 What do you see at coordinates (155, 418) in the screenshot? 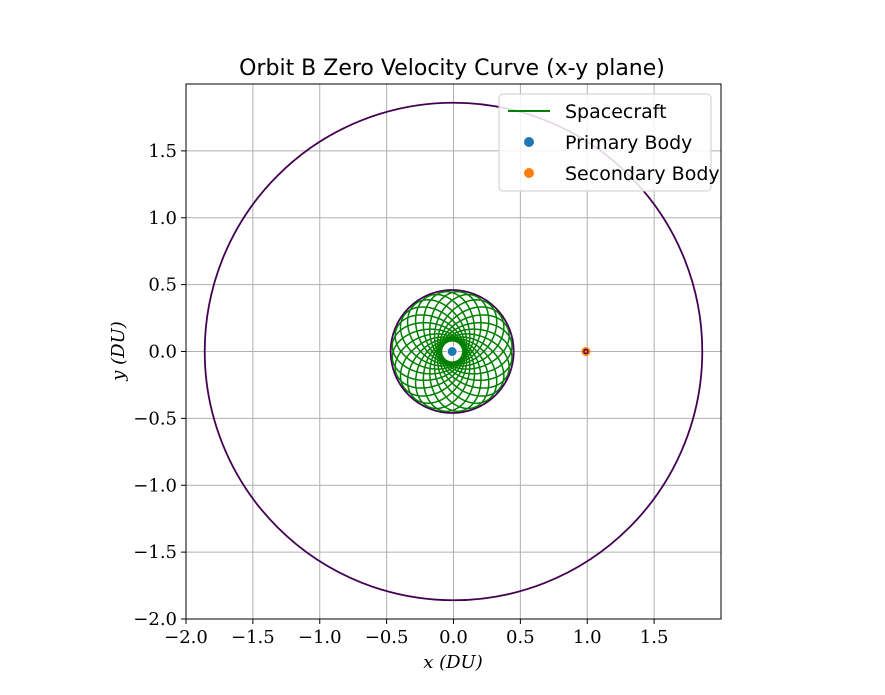
I see `y-tick-label: −0.5` at bounding box center [155, 418].